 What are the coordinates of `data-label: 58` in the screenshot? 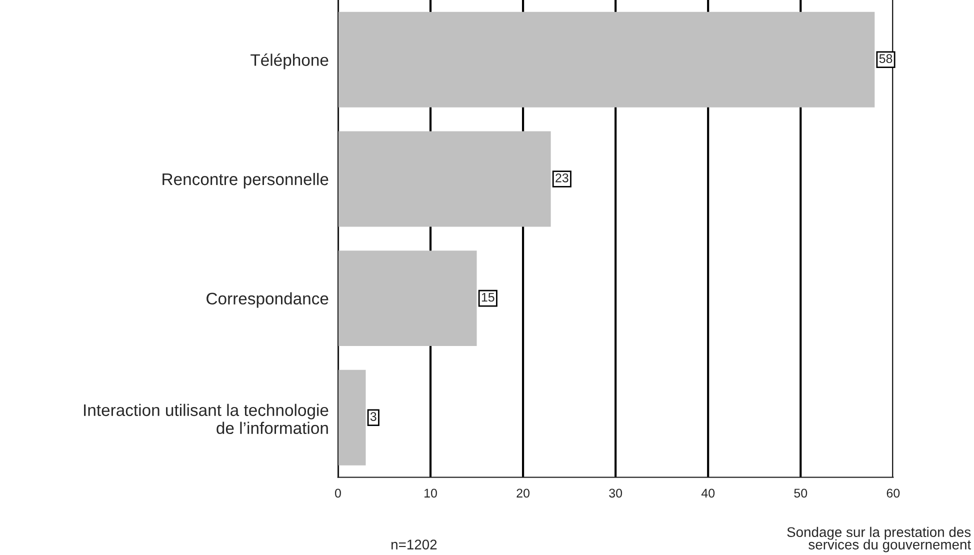 It's located at (885, 59).